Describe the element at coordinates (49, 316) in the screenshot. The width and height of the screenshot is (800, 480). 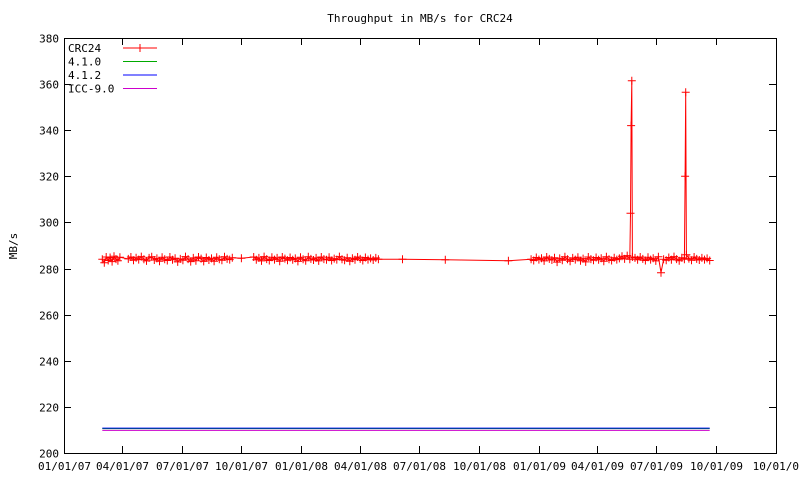
I see `y-tick-label: 260` at that location.